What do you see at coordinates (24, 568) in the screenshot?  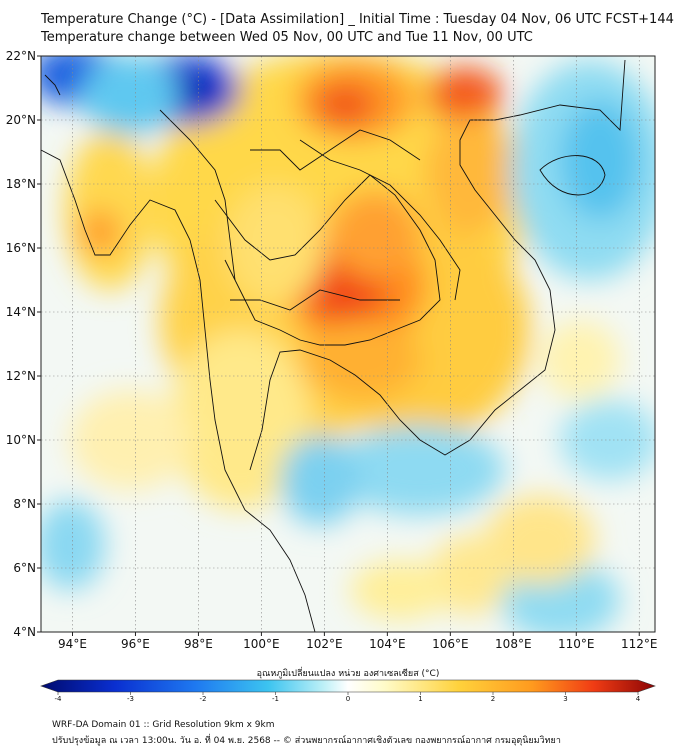 I see `lat-tick-label: 6°N` at bounding box center [24, 568].